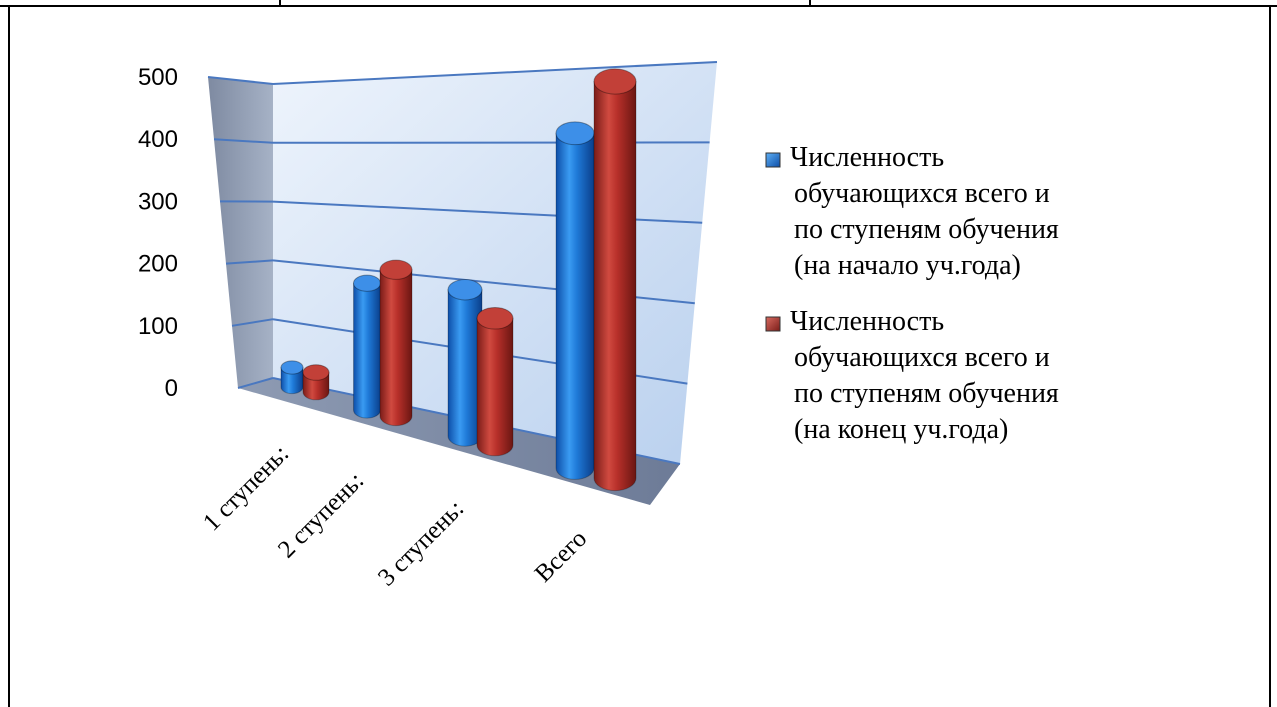 This screenshot has height=707, width=1277. I want to click on x-category-label: 3 ступень:, so click(421, 543).